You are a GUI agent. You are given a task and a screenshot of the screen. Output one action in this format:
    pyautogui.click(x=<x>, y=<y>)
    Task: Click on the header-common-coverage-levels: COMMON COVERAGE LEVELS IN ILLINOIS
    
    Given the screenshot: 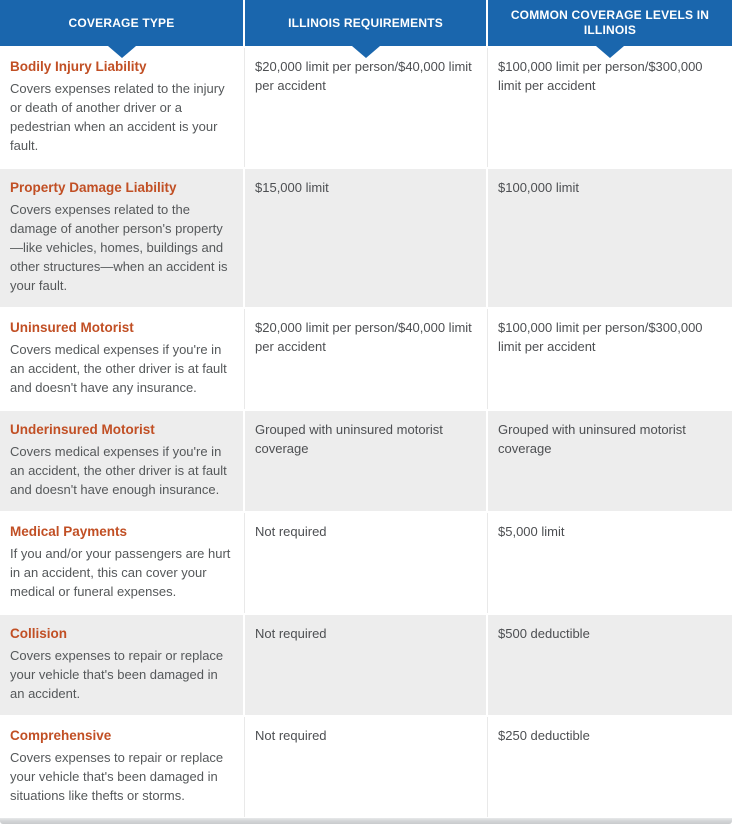 What is the action you would take?
    pyautogui.click(x=610, y=29)
    